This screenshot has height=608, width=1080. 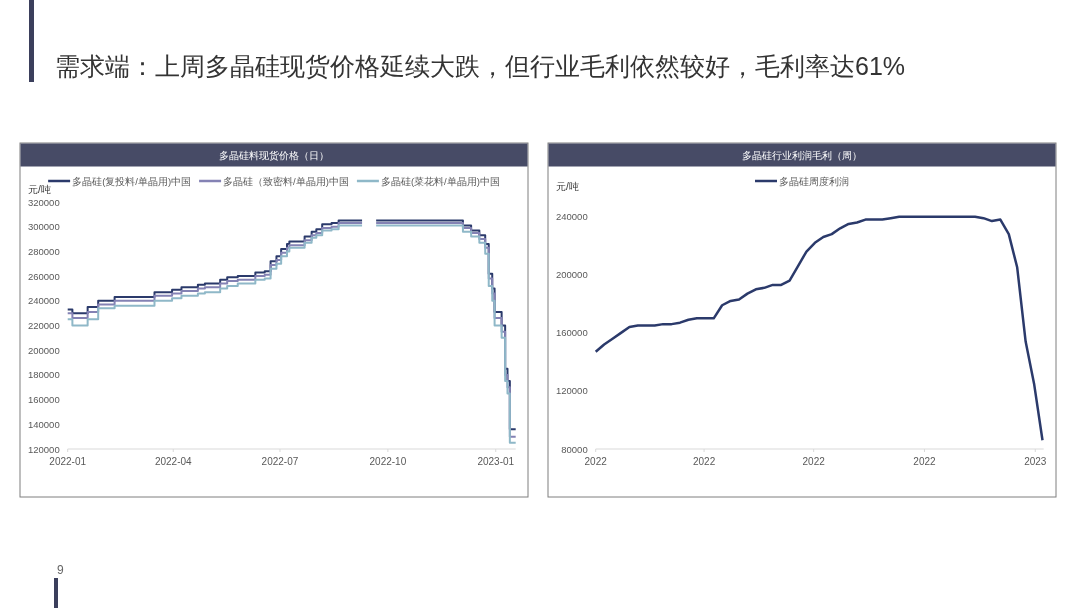 What do you see at coordinates (280, 461) in the screenshot?
I see `x-tick-label: 2022-07` at bounding box center [280, 461].